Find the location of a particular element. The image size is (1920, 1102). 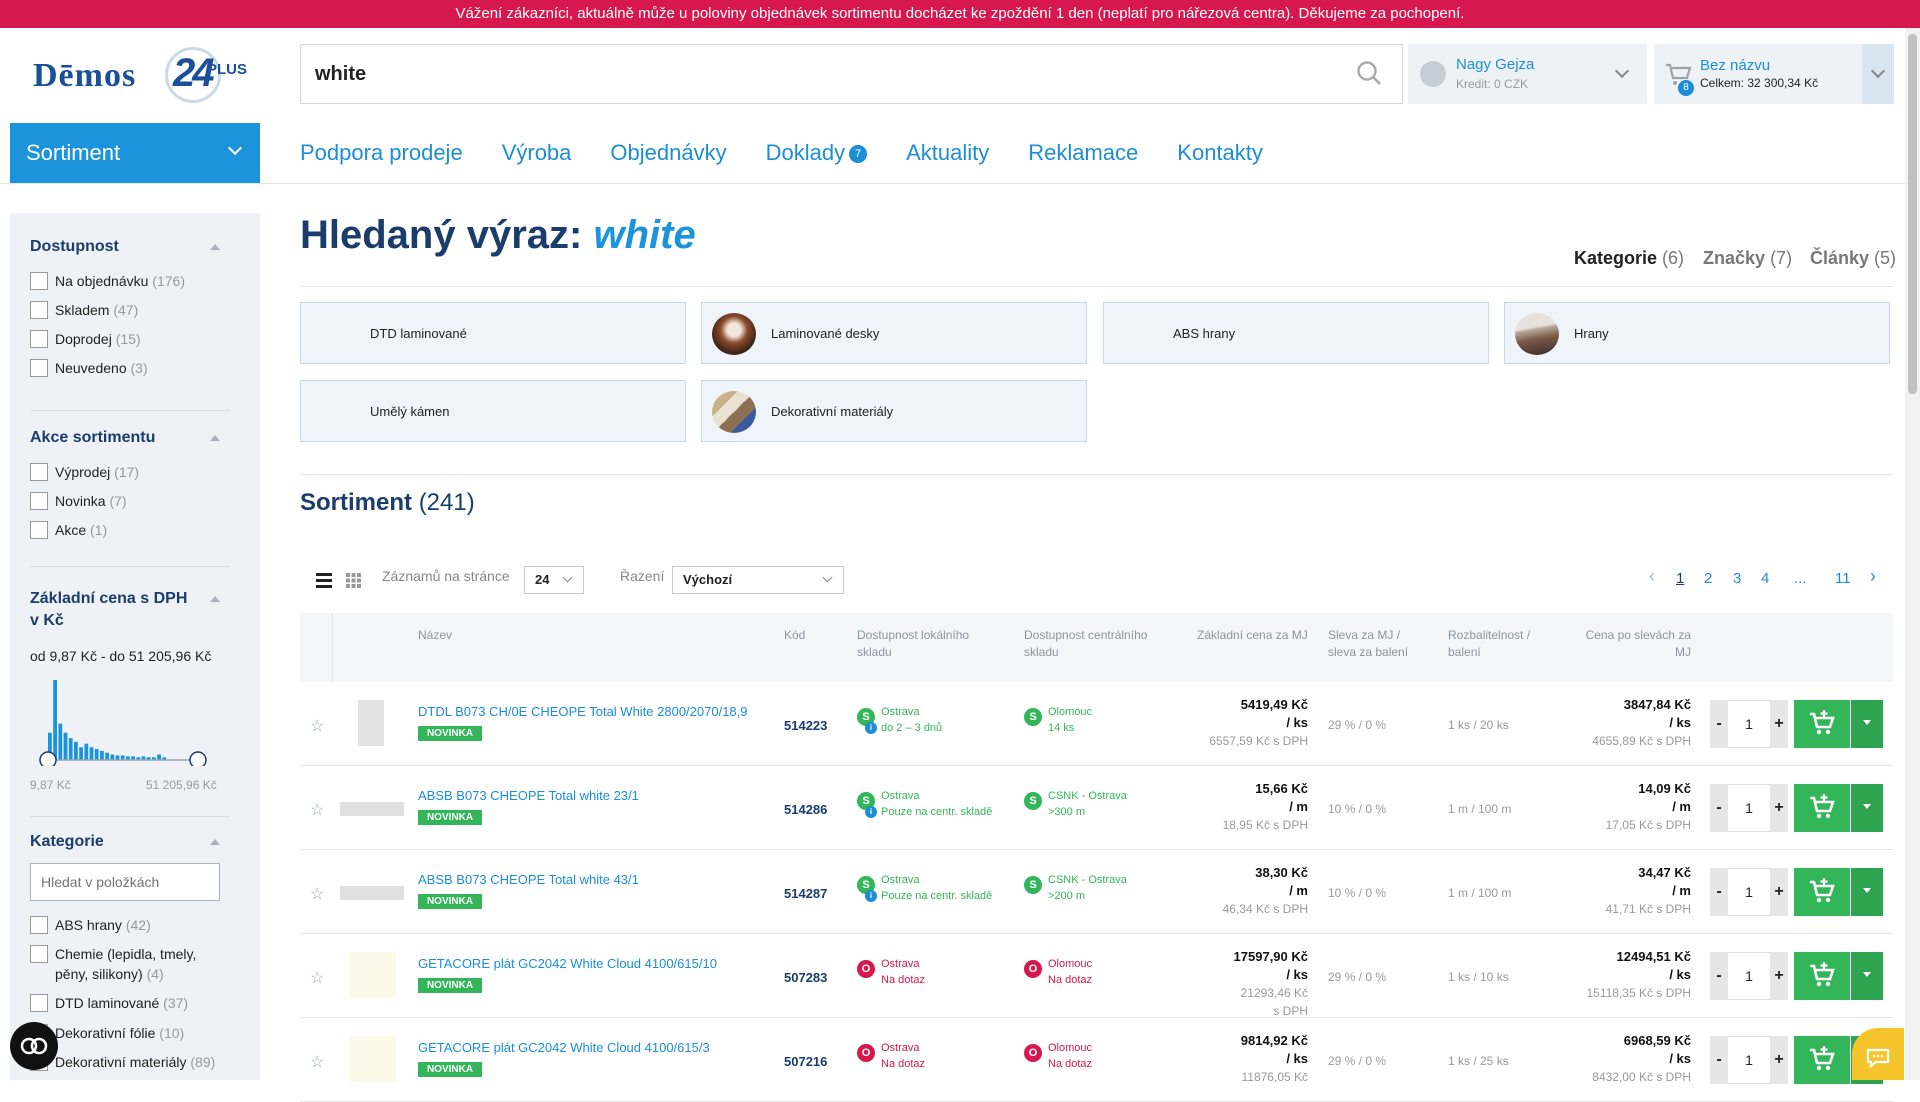

chat-button is located at coordinates (1878, 1054).